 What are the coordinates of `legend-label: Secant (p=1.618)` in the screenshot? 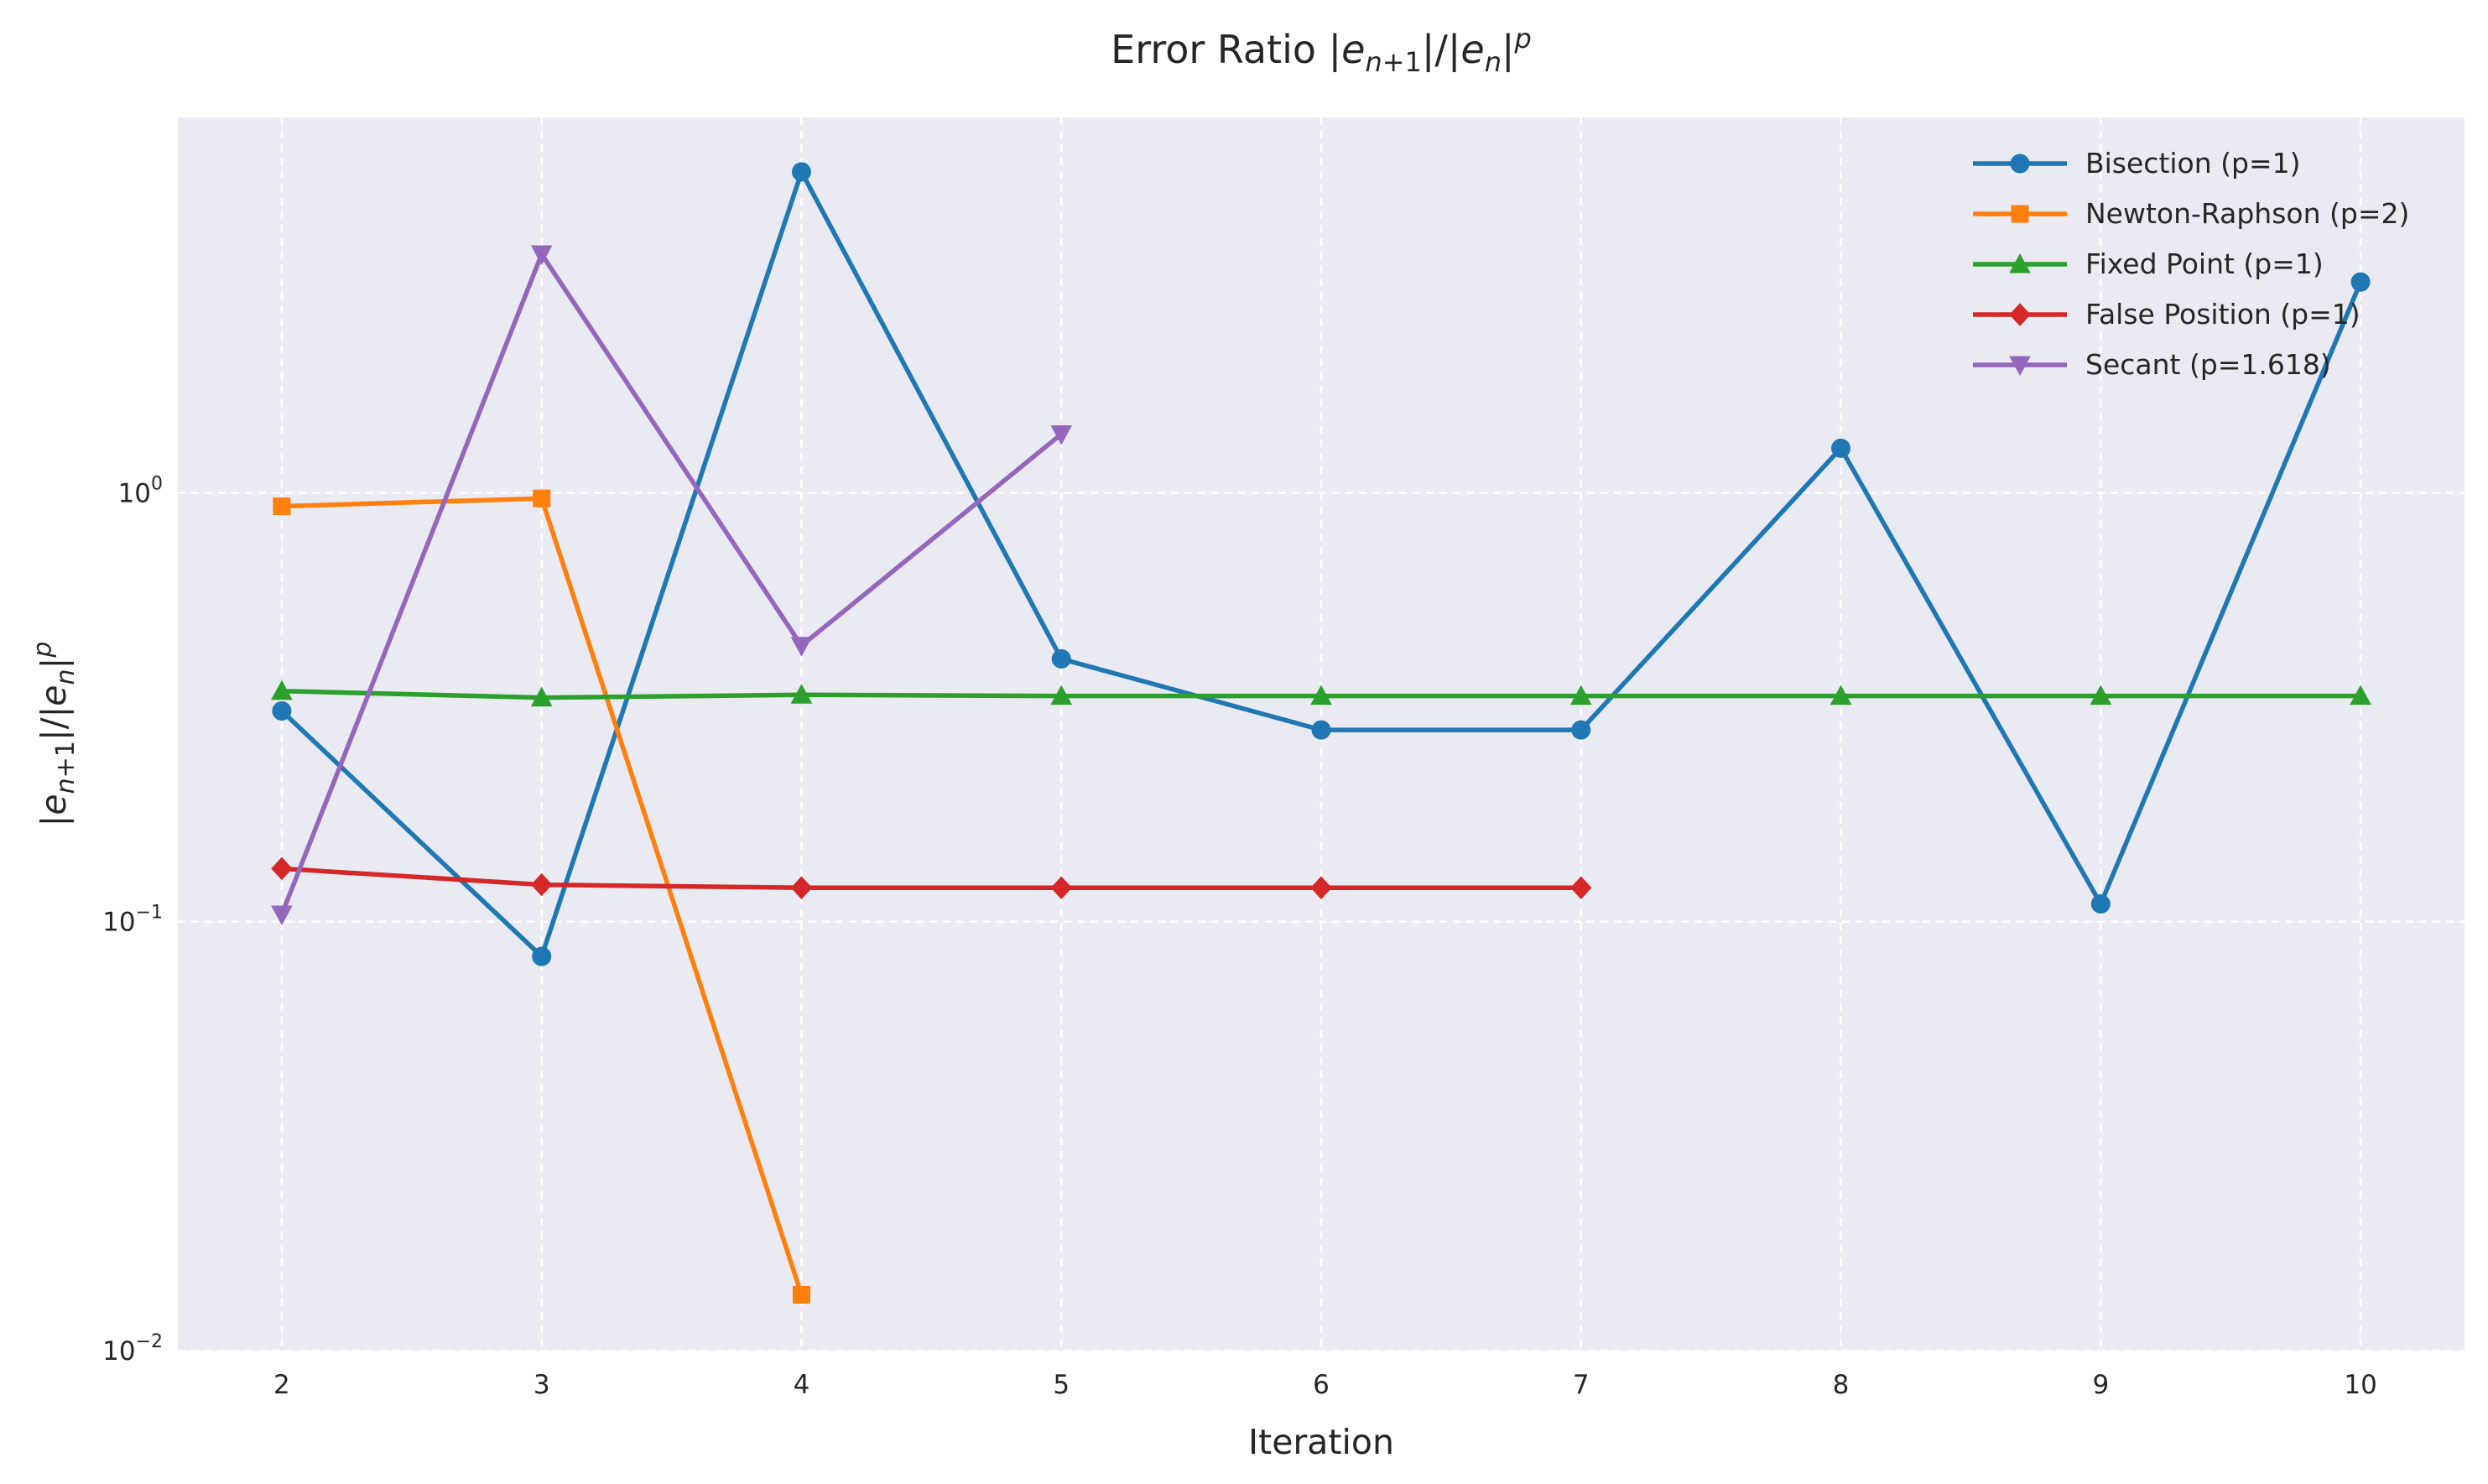 It's located at (2208, 364).